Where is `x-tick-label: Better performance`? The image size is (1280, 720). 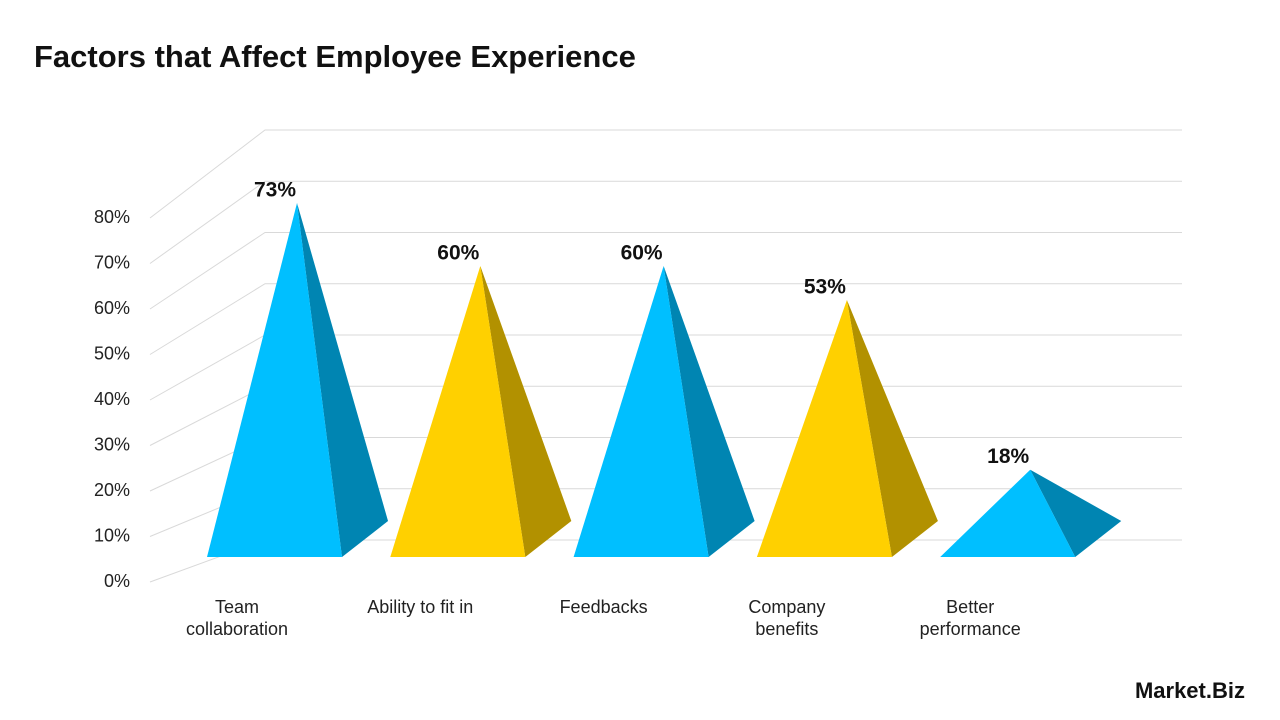 x-tick-label: Better performance is located at coordinates (970, 618).